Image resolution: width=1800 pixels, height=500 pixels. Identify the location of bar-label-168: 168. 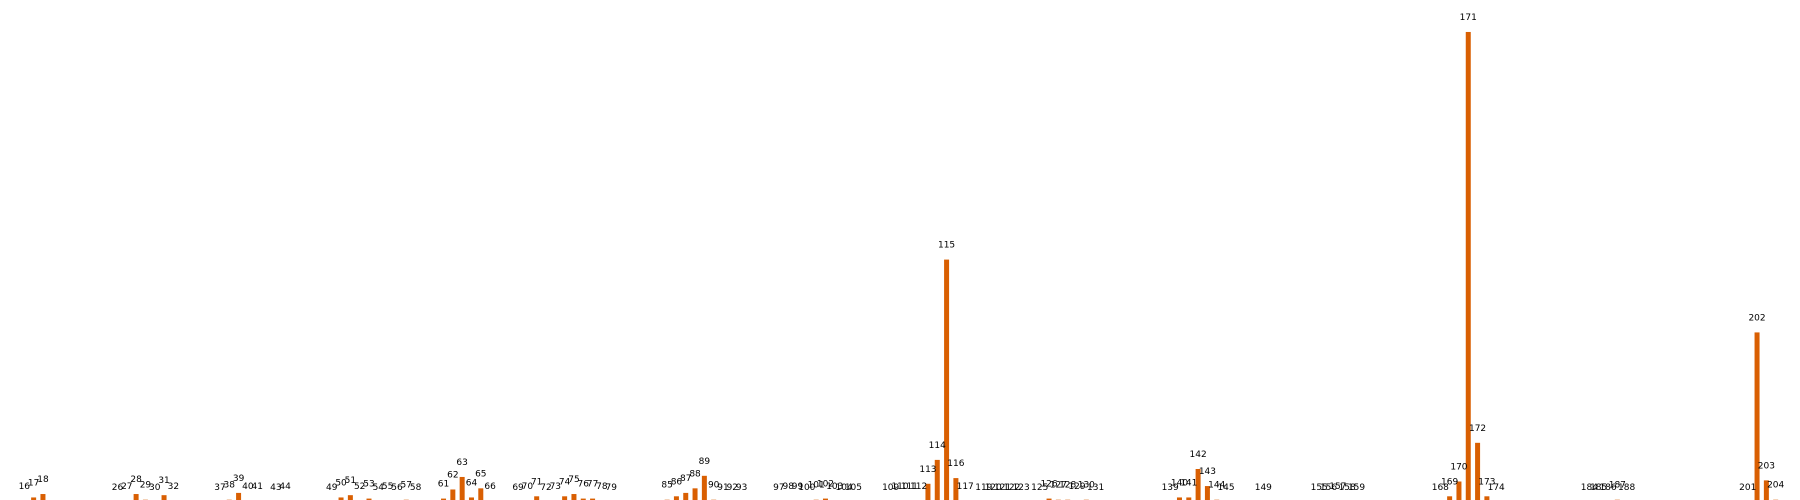
(1440, 488).